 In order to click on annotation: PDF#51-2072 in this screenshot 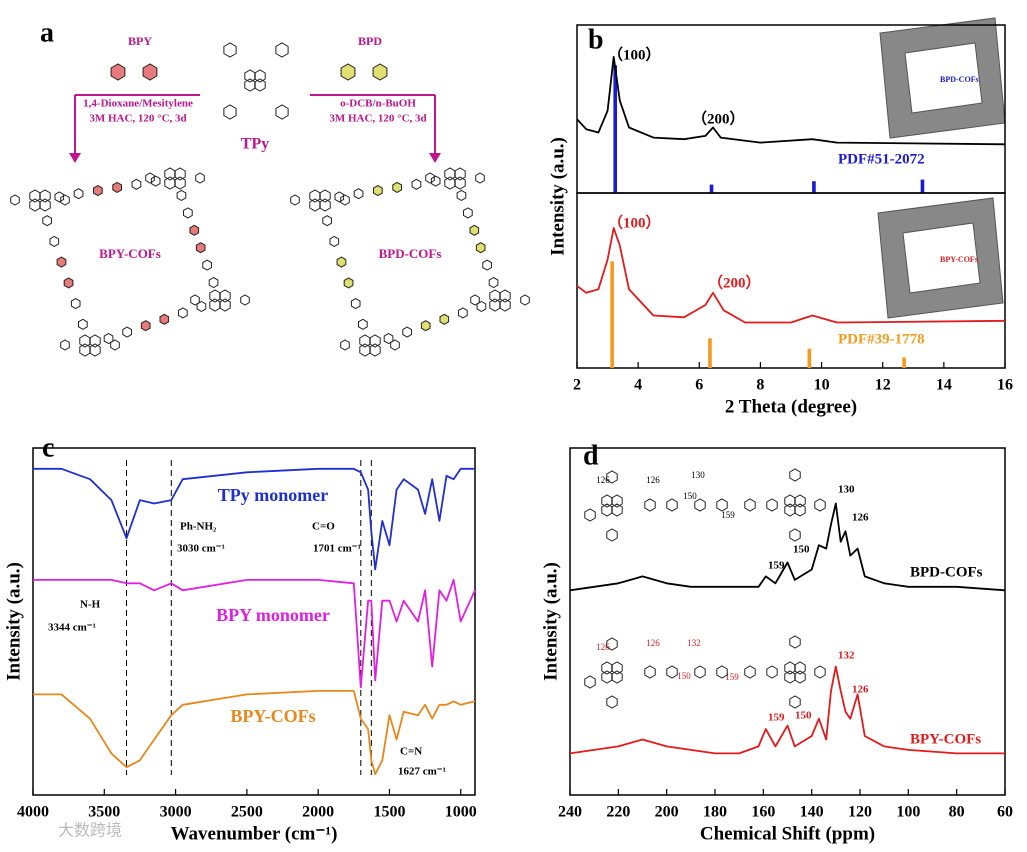, I will do `click(881, 159)`.